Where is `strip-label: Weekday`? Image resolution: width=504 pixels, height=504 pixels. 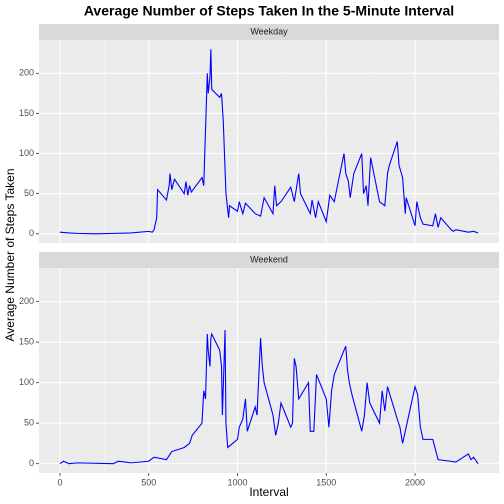 strip-label: Weekday is located at coordinates (269, 31).